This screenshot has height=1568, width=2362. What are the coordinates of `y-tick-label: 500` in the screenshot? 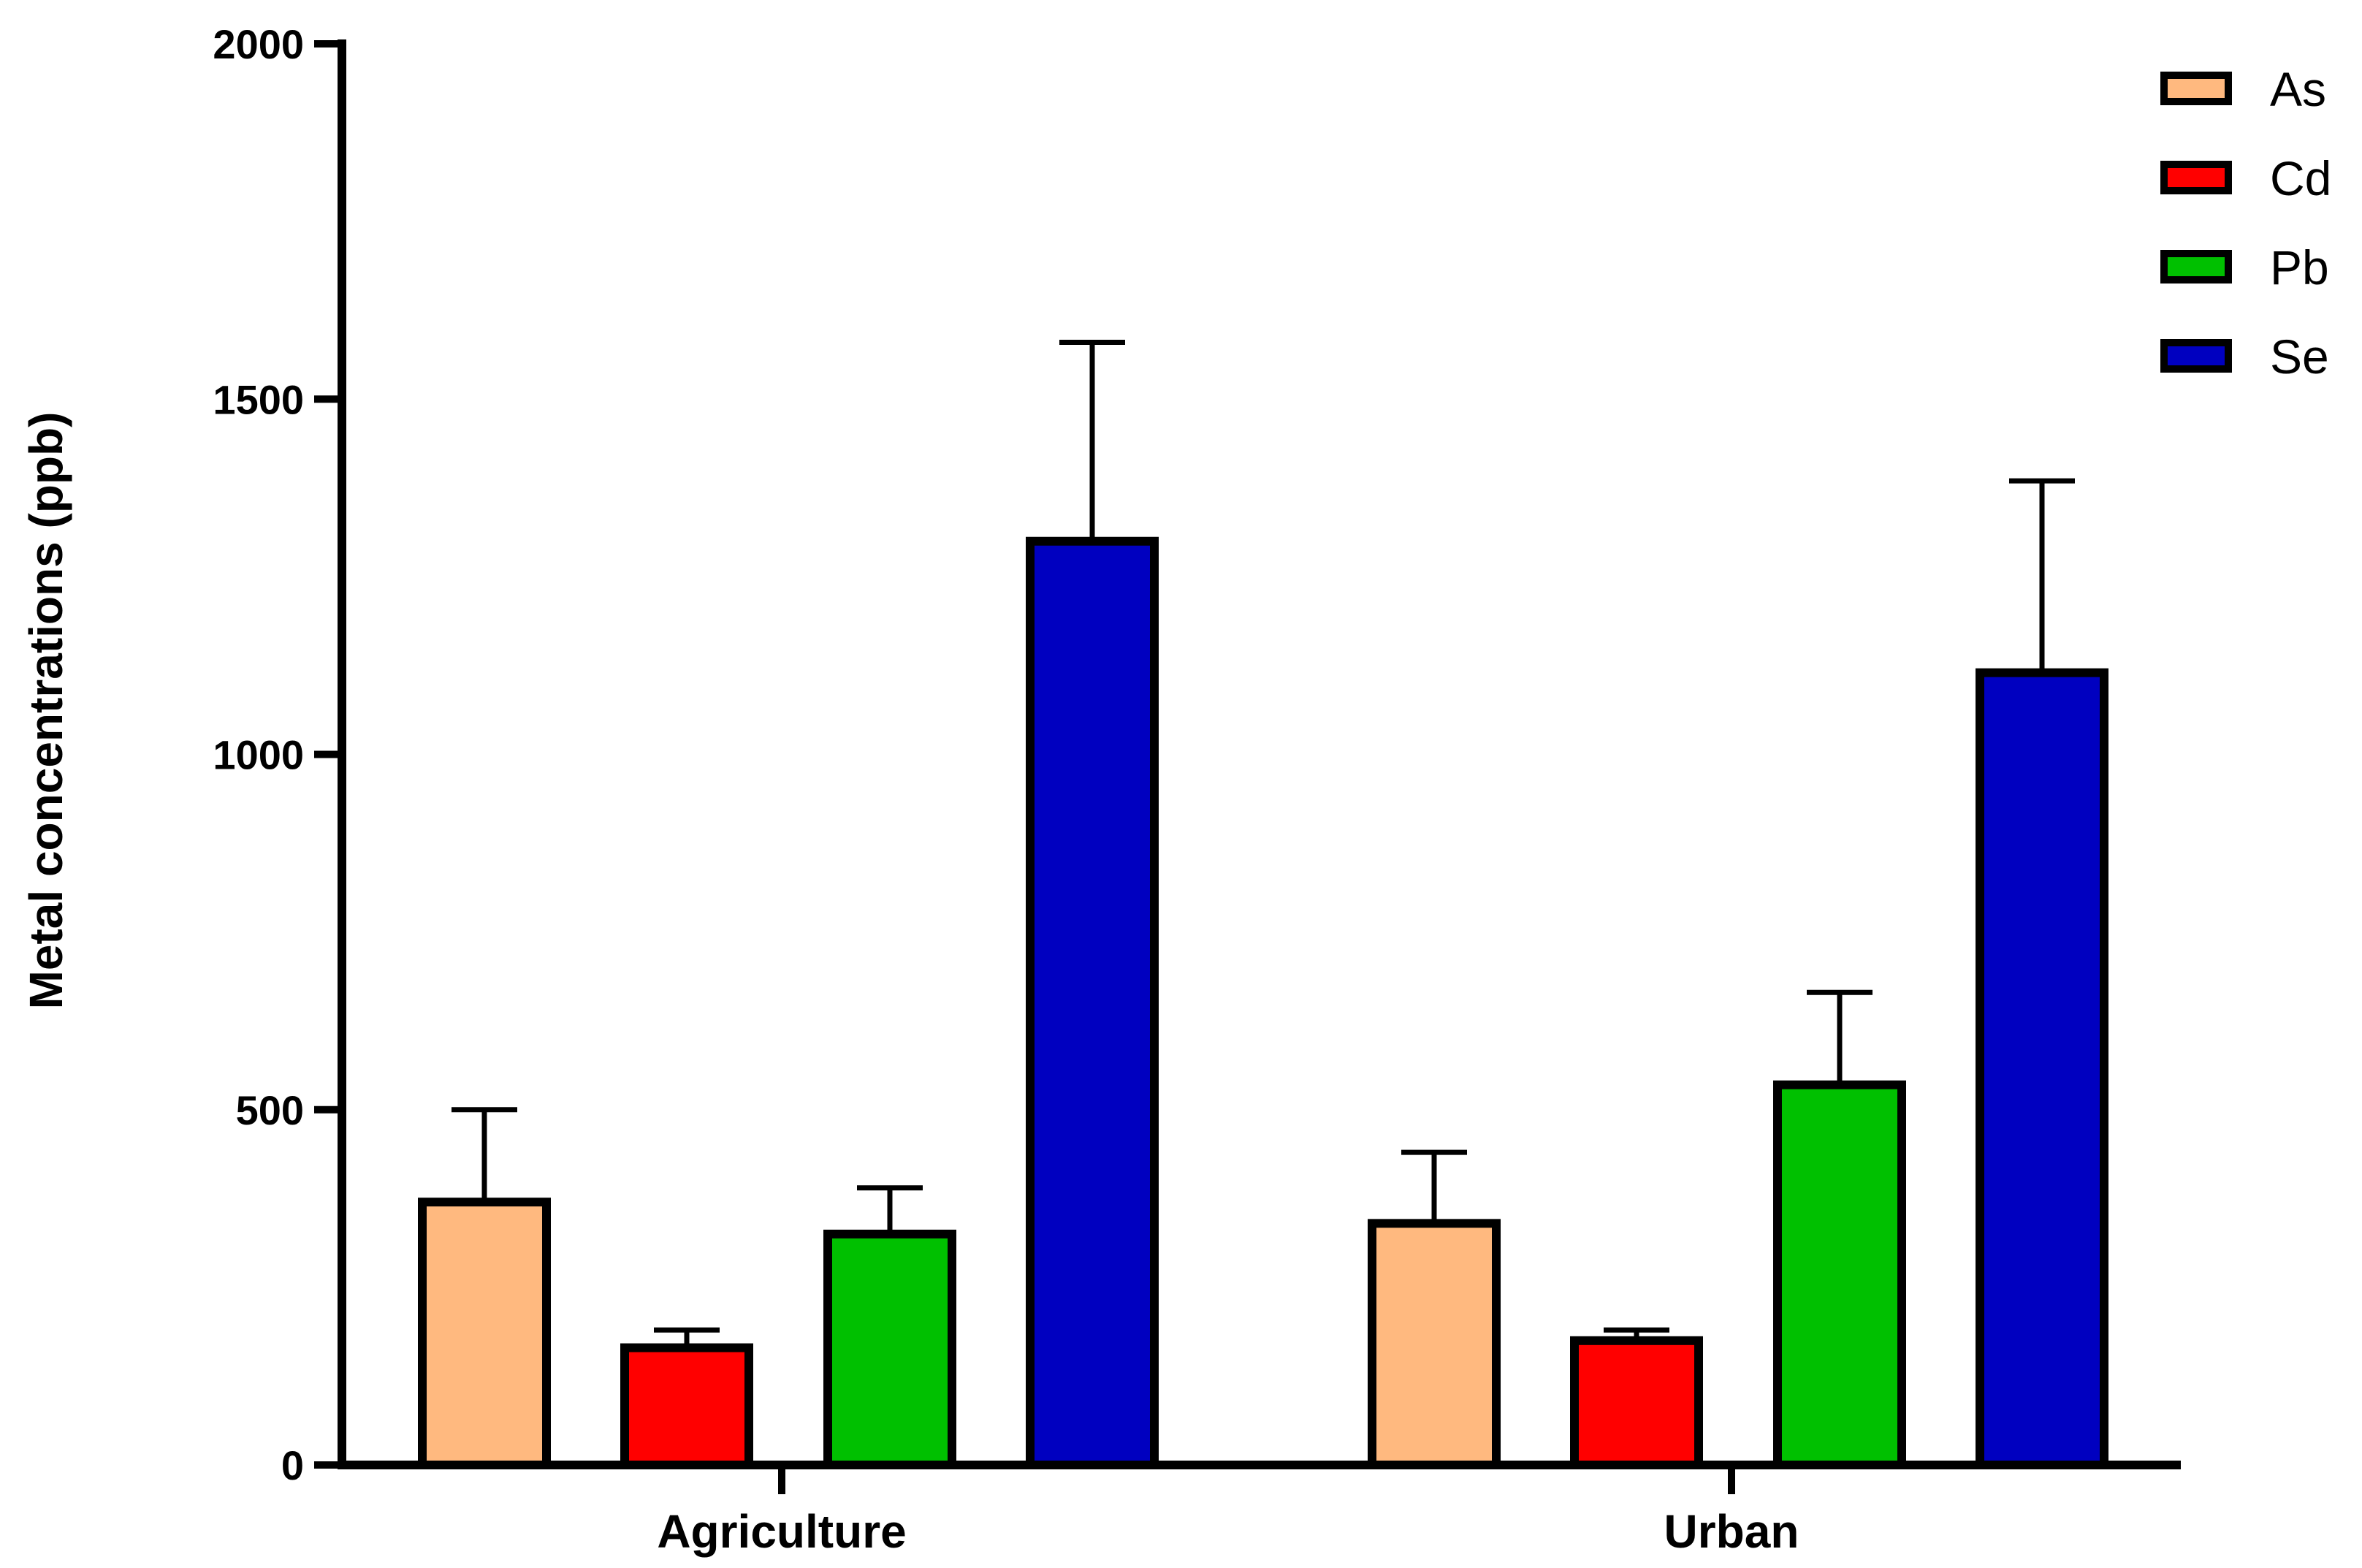 It's located at (270, 1110).